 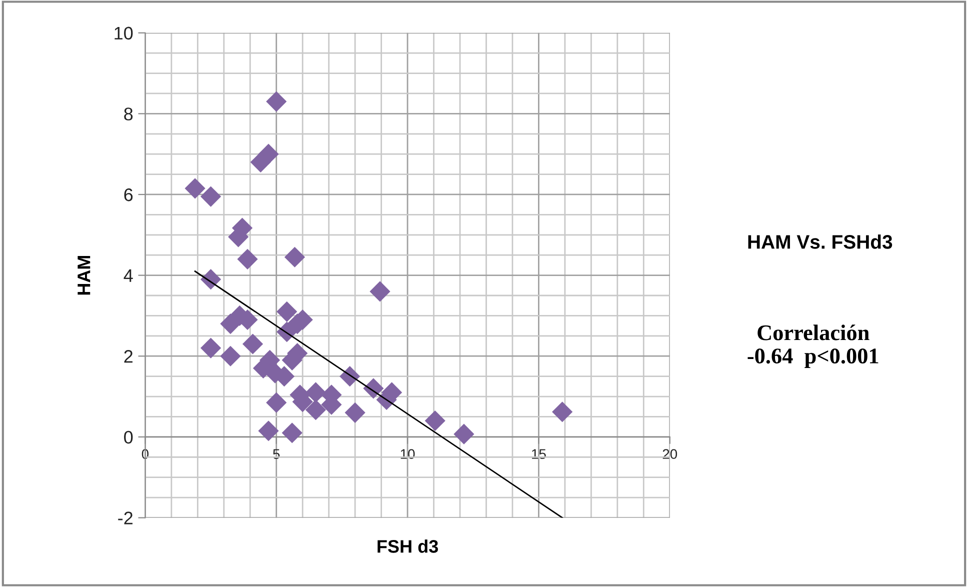 What do you see at coordinates (408, 546) in the screenshot?
I see `x-axis-title: FSH d3` at bounding box center [408, 546].